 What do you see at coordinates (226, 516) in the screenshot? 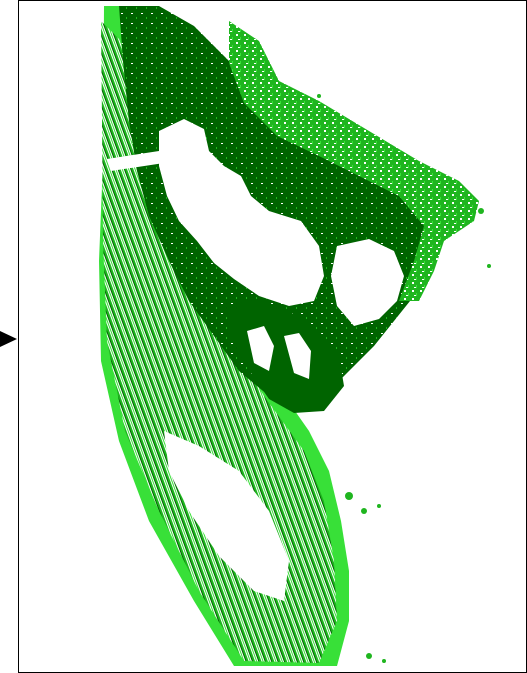
I see `open-plain-patch` at bounding box center [226, 516].